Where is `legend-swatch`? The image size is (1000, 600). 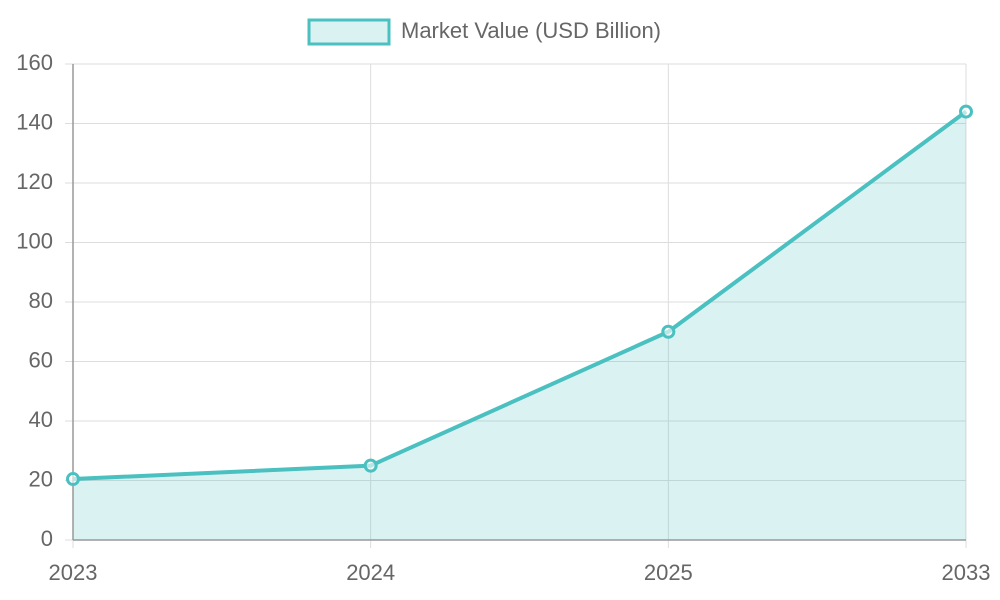
legend-swatch is located at coordinates (349, 32).